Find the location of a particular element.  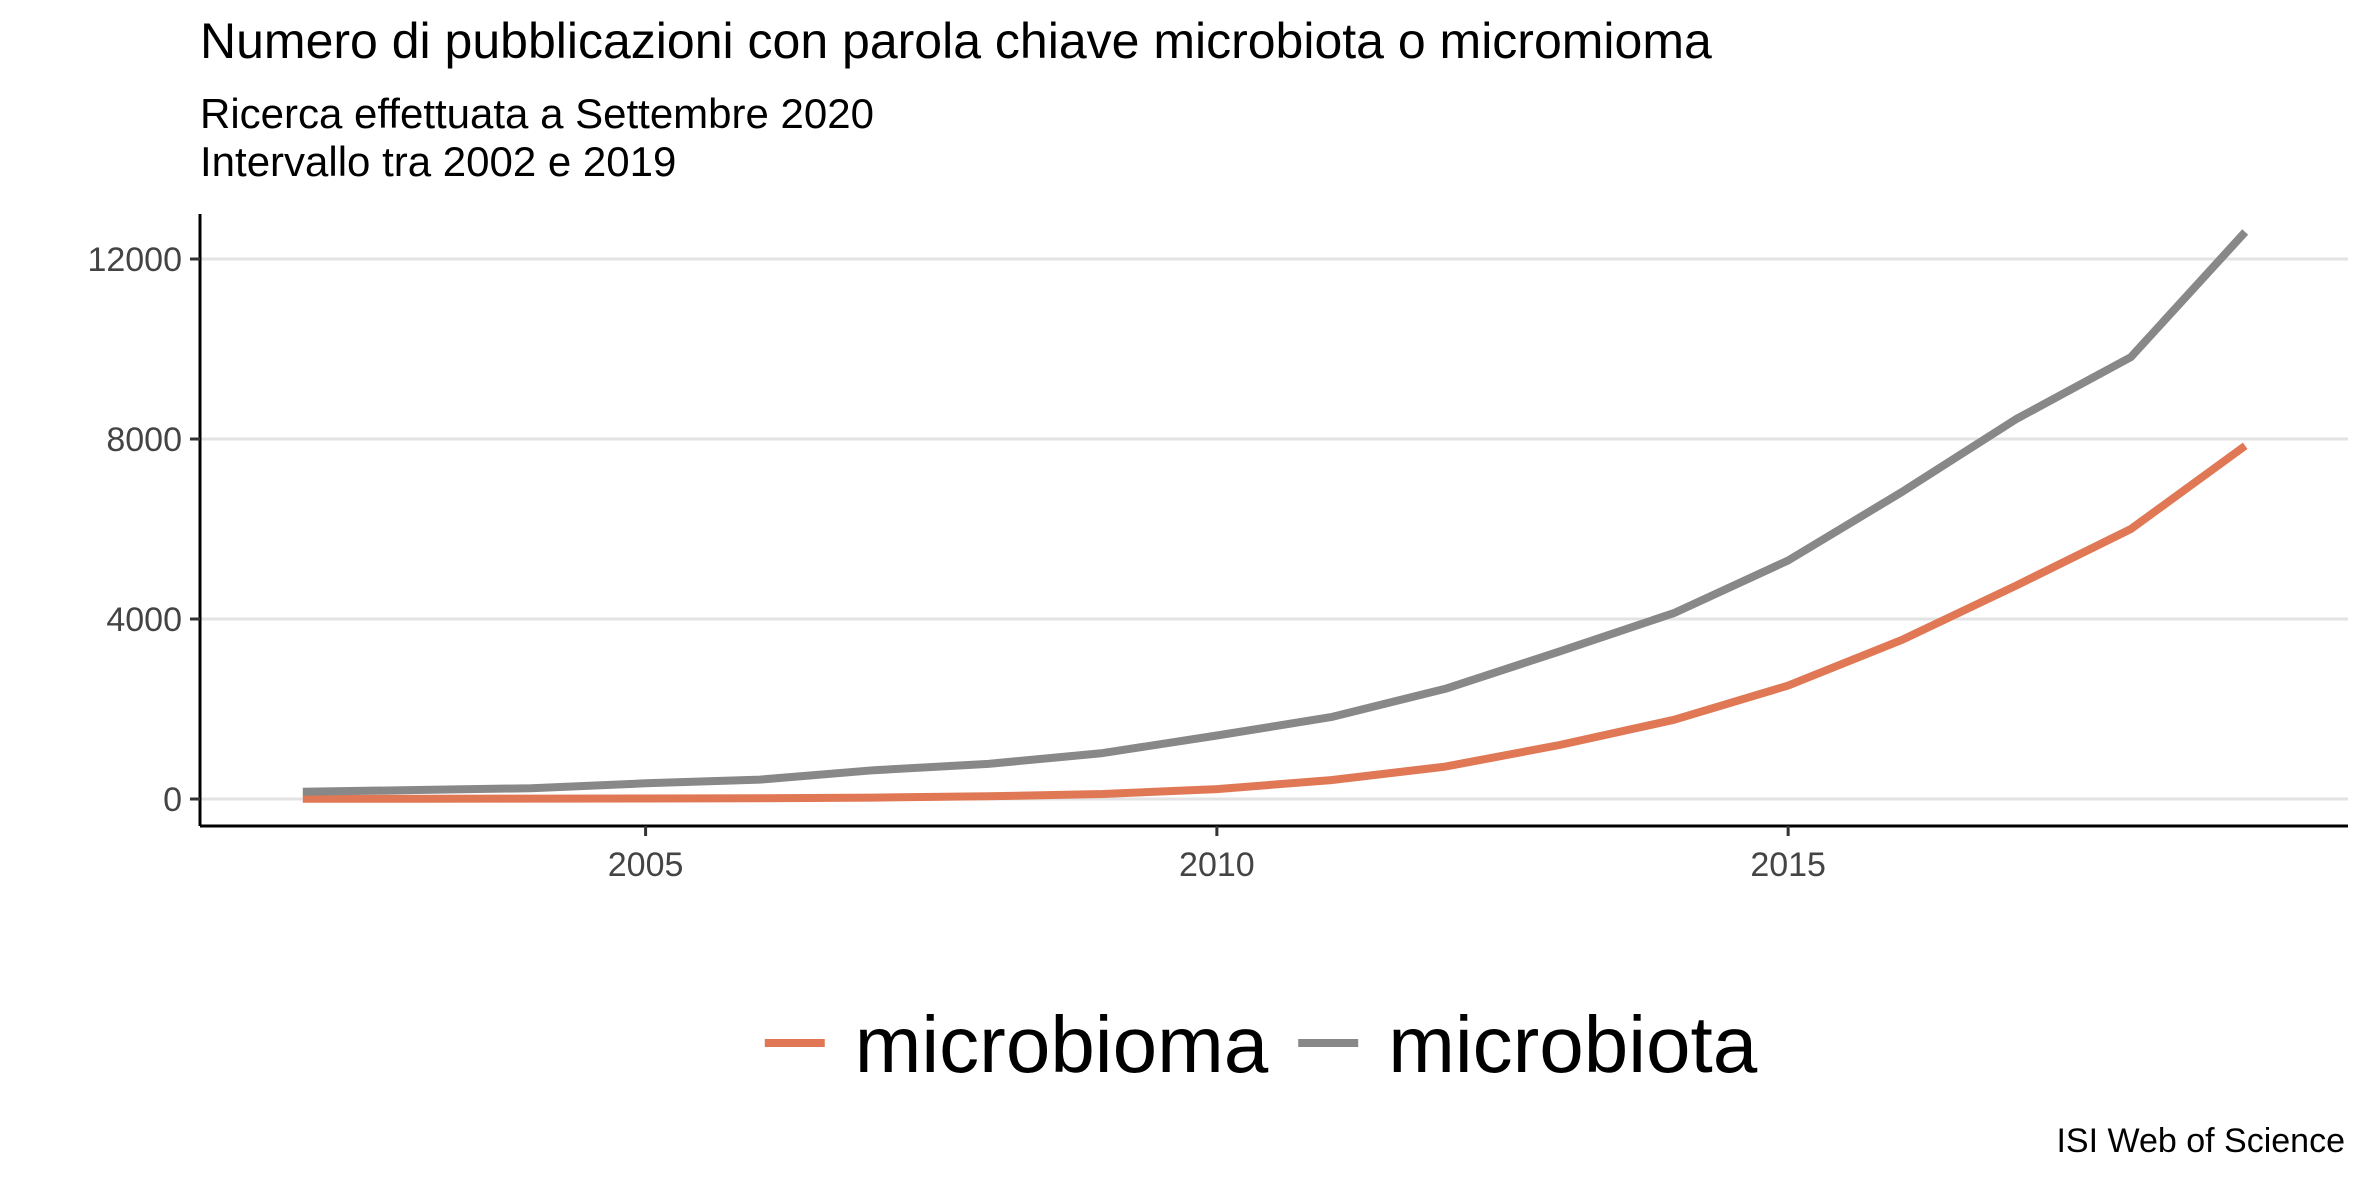

y-tick-label-4000: 4000 is located at coordinates (144, 620).